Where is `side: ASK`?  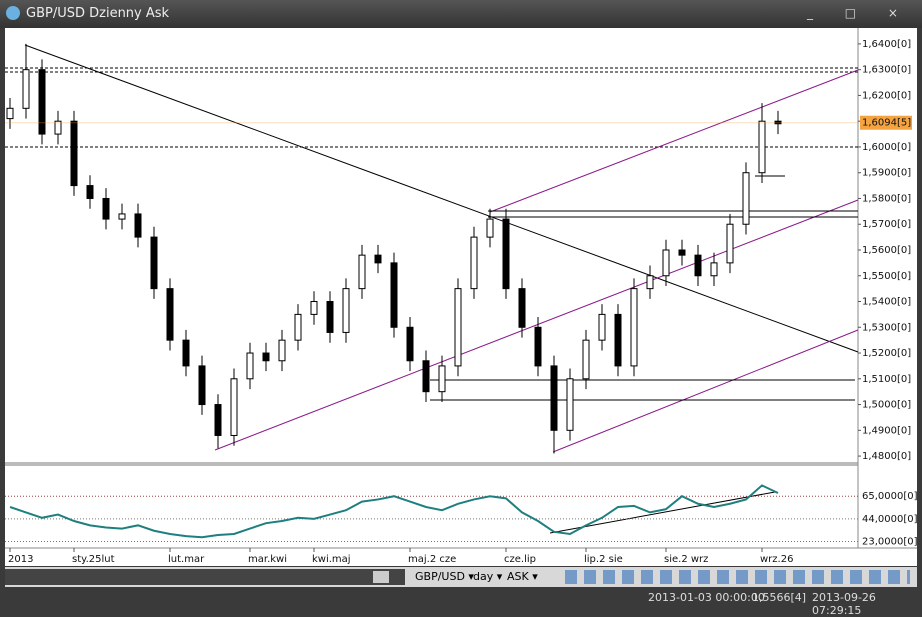 side: ASK is located at coordinates (518, 576).